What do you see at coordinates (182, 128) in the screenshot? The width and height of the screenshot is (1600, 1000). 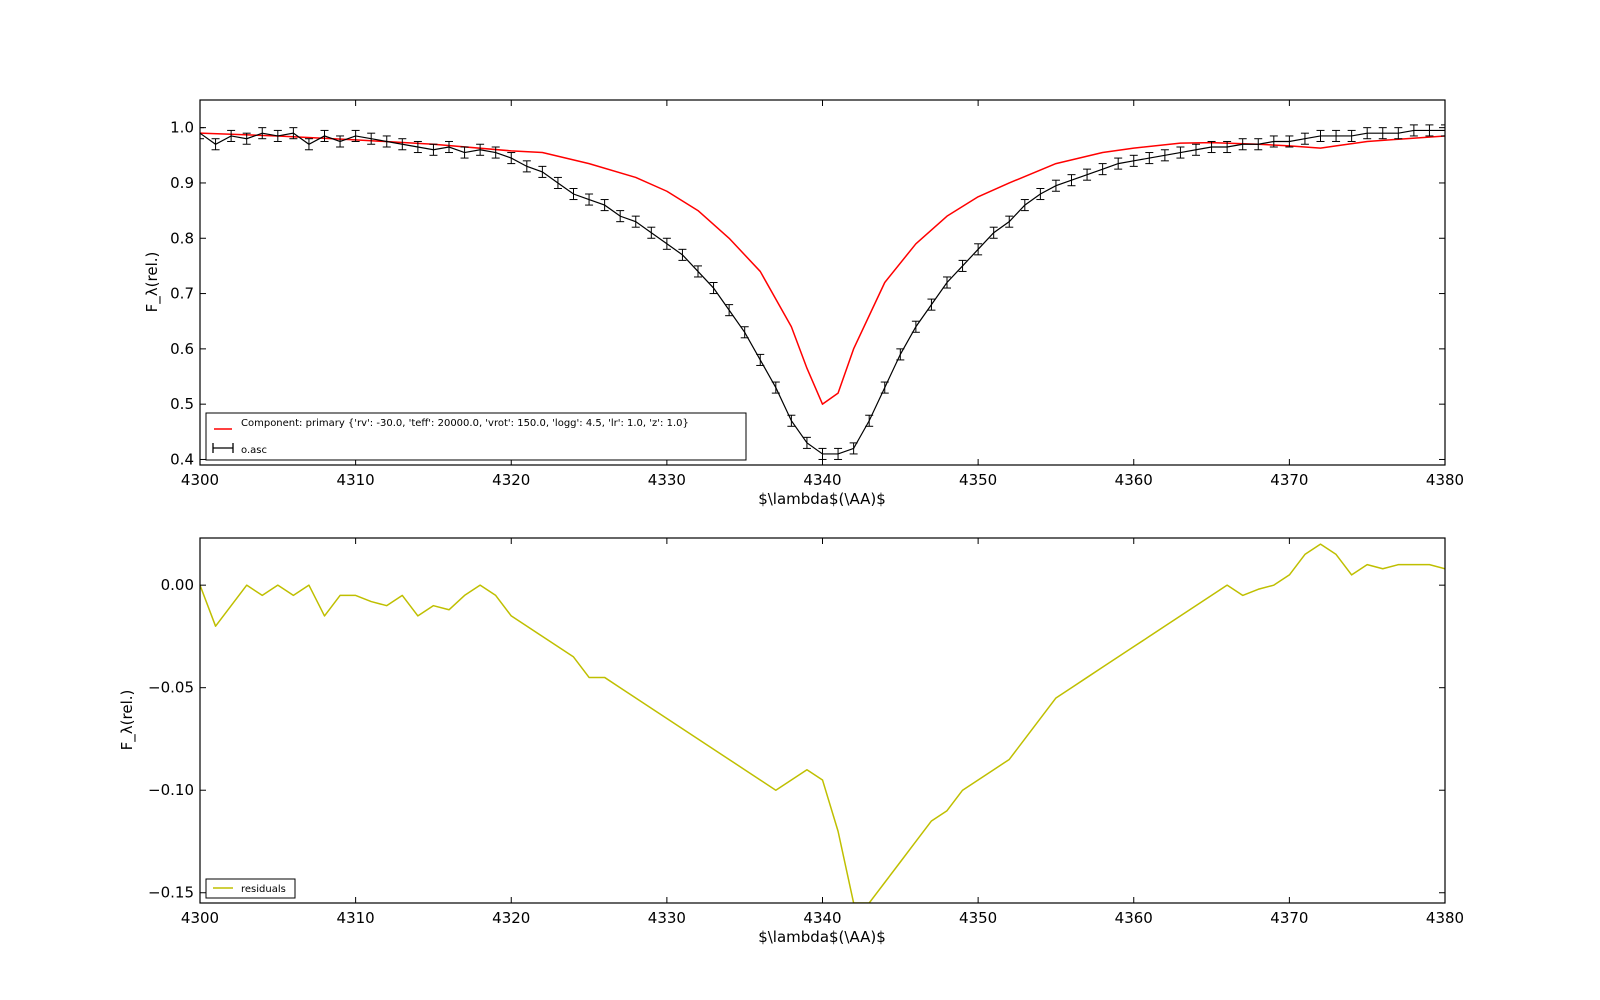 I see `spectrum-y-tick-label: 1.0` at bounding box center [182, 128].